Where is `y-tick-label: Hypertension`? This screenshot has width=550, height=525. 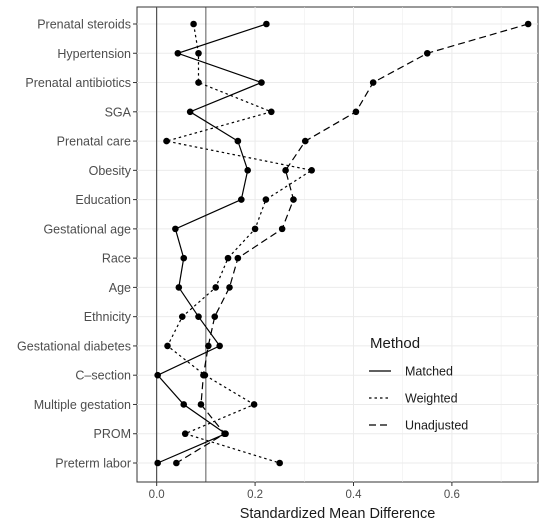
y-tick-label: Hypertension is located at coordinates (94, 54).